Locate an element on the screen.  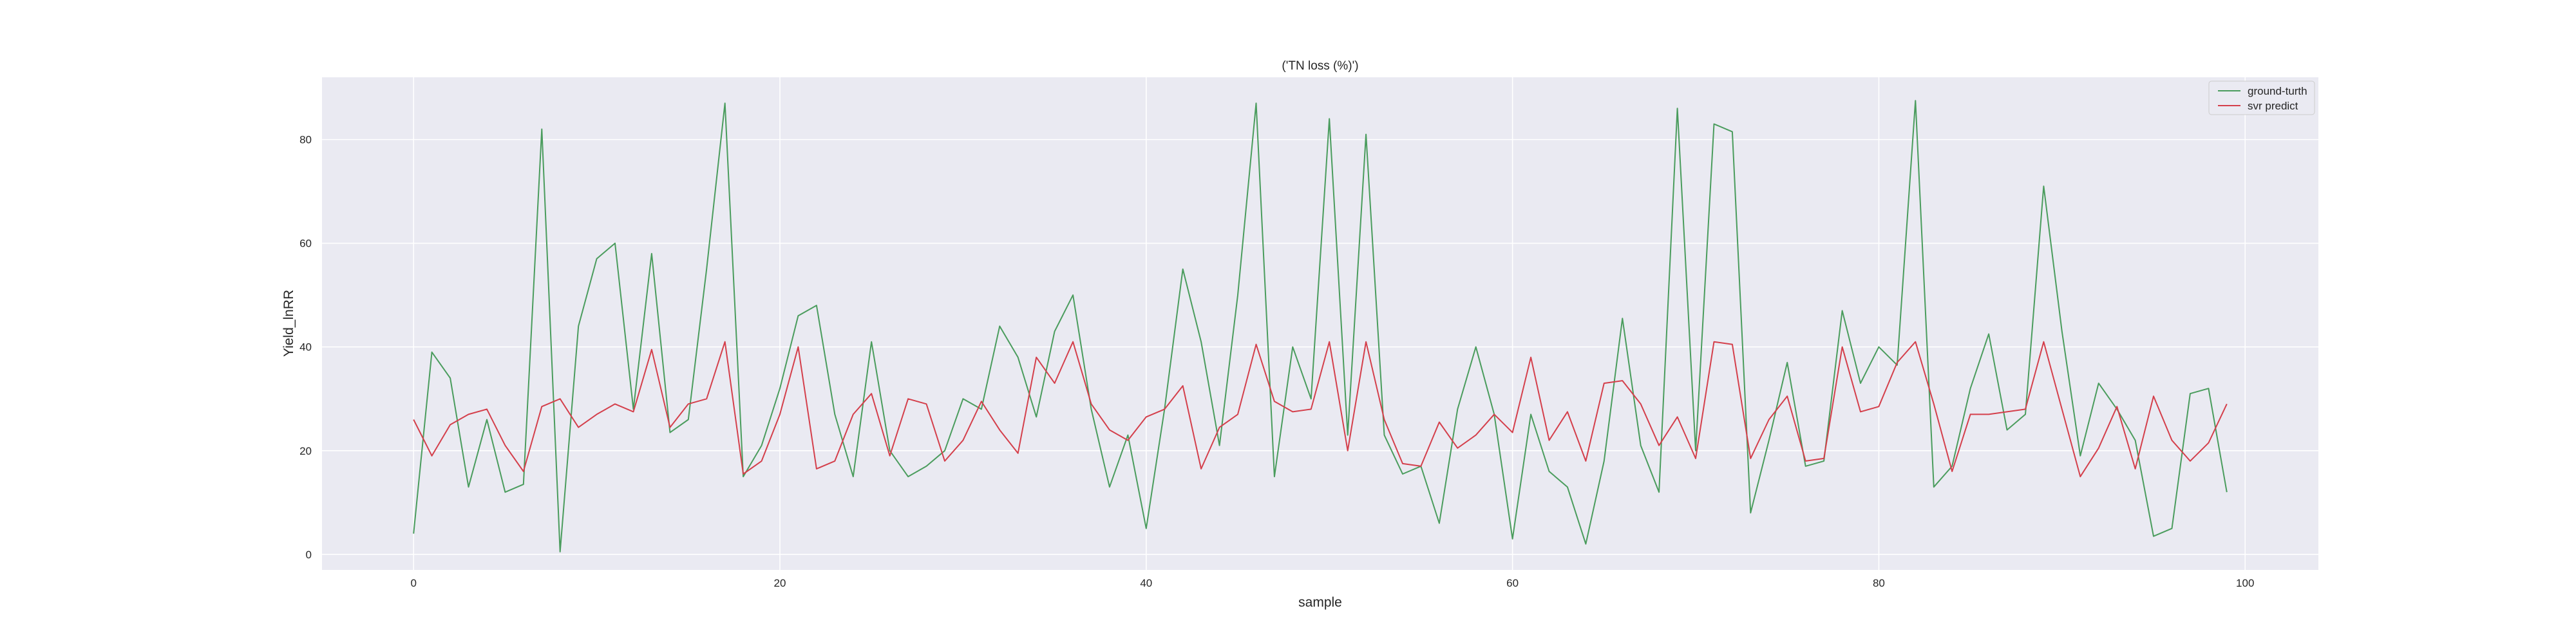
y-tick-label: 20 is located at coordinates (305, 451).